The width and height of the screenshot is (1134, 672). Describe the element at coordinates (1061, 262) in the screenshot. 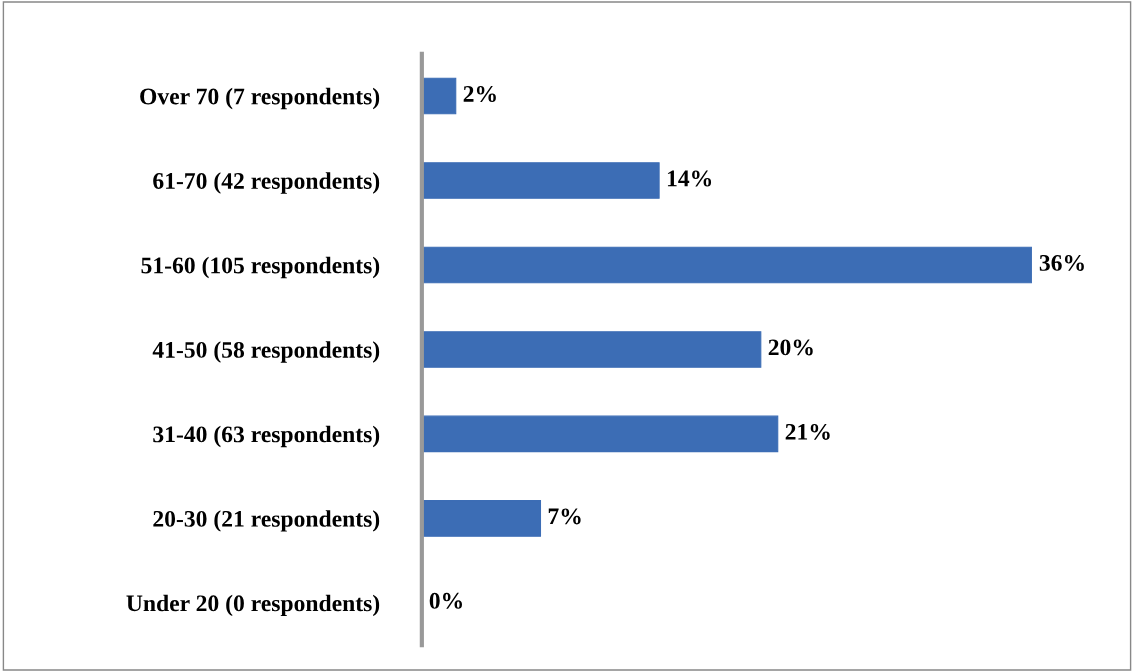

I see `data-label: 36%` at that location.